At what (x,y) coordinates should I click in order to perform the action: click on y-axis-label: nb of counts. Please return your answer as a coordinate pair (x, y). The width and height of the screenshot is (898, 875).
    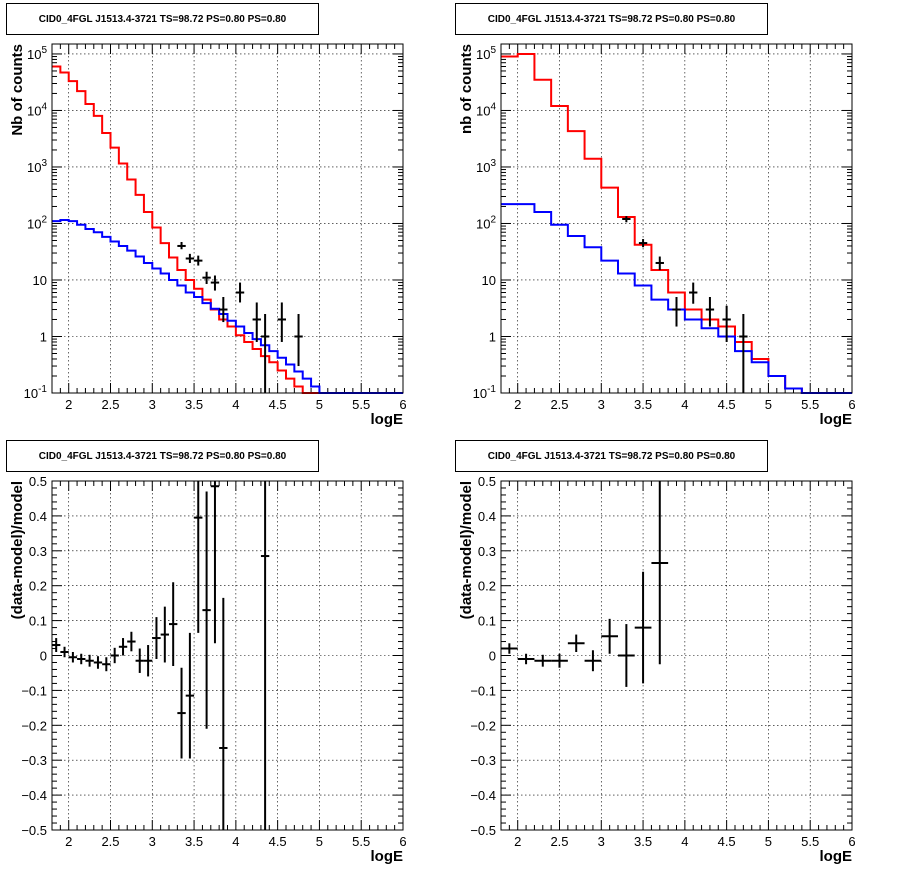
    Looking at the image, I should click on (466, 89).